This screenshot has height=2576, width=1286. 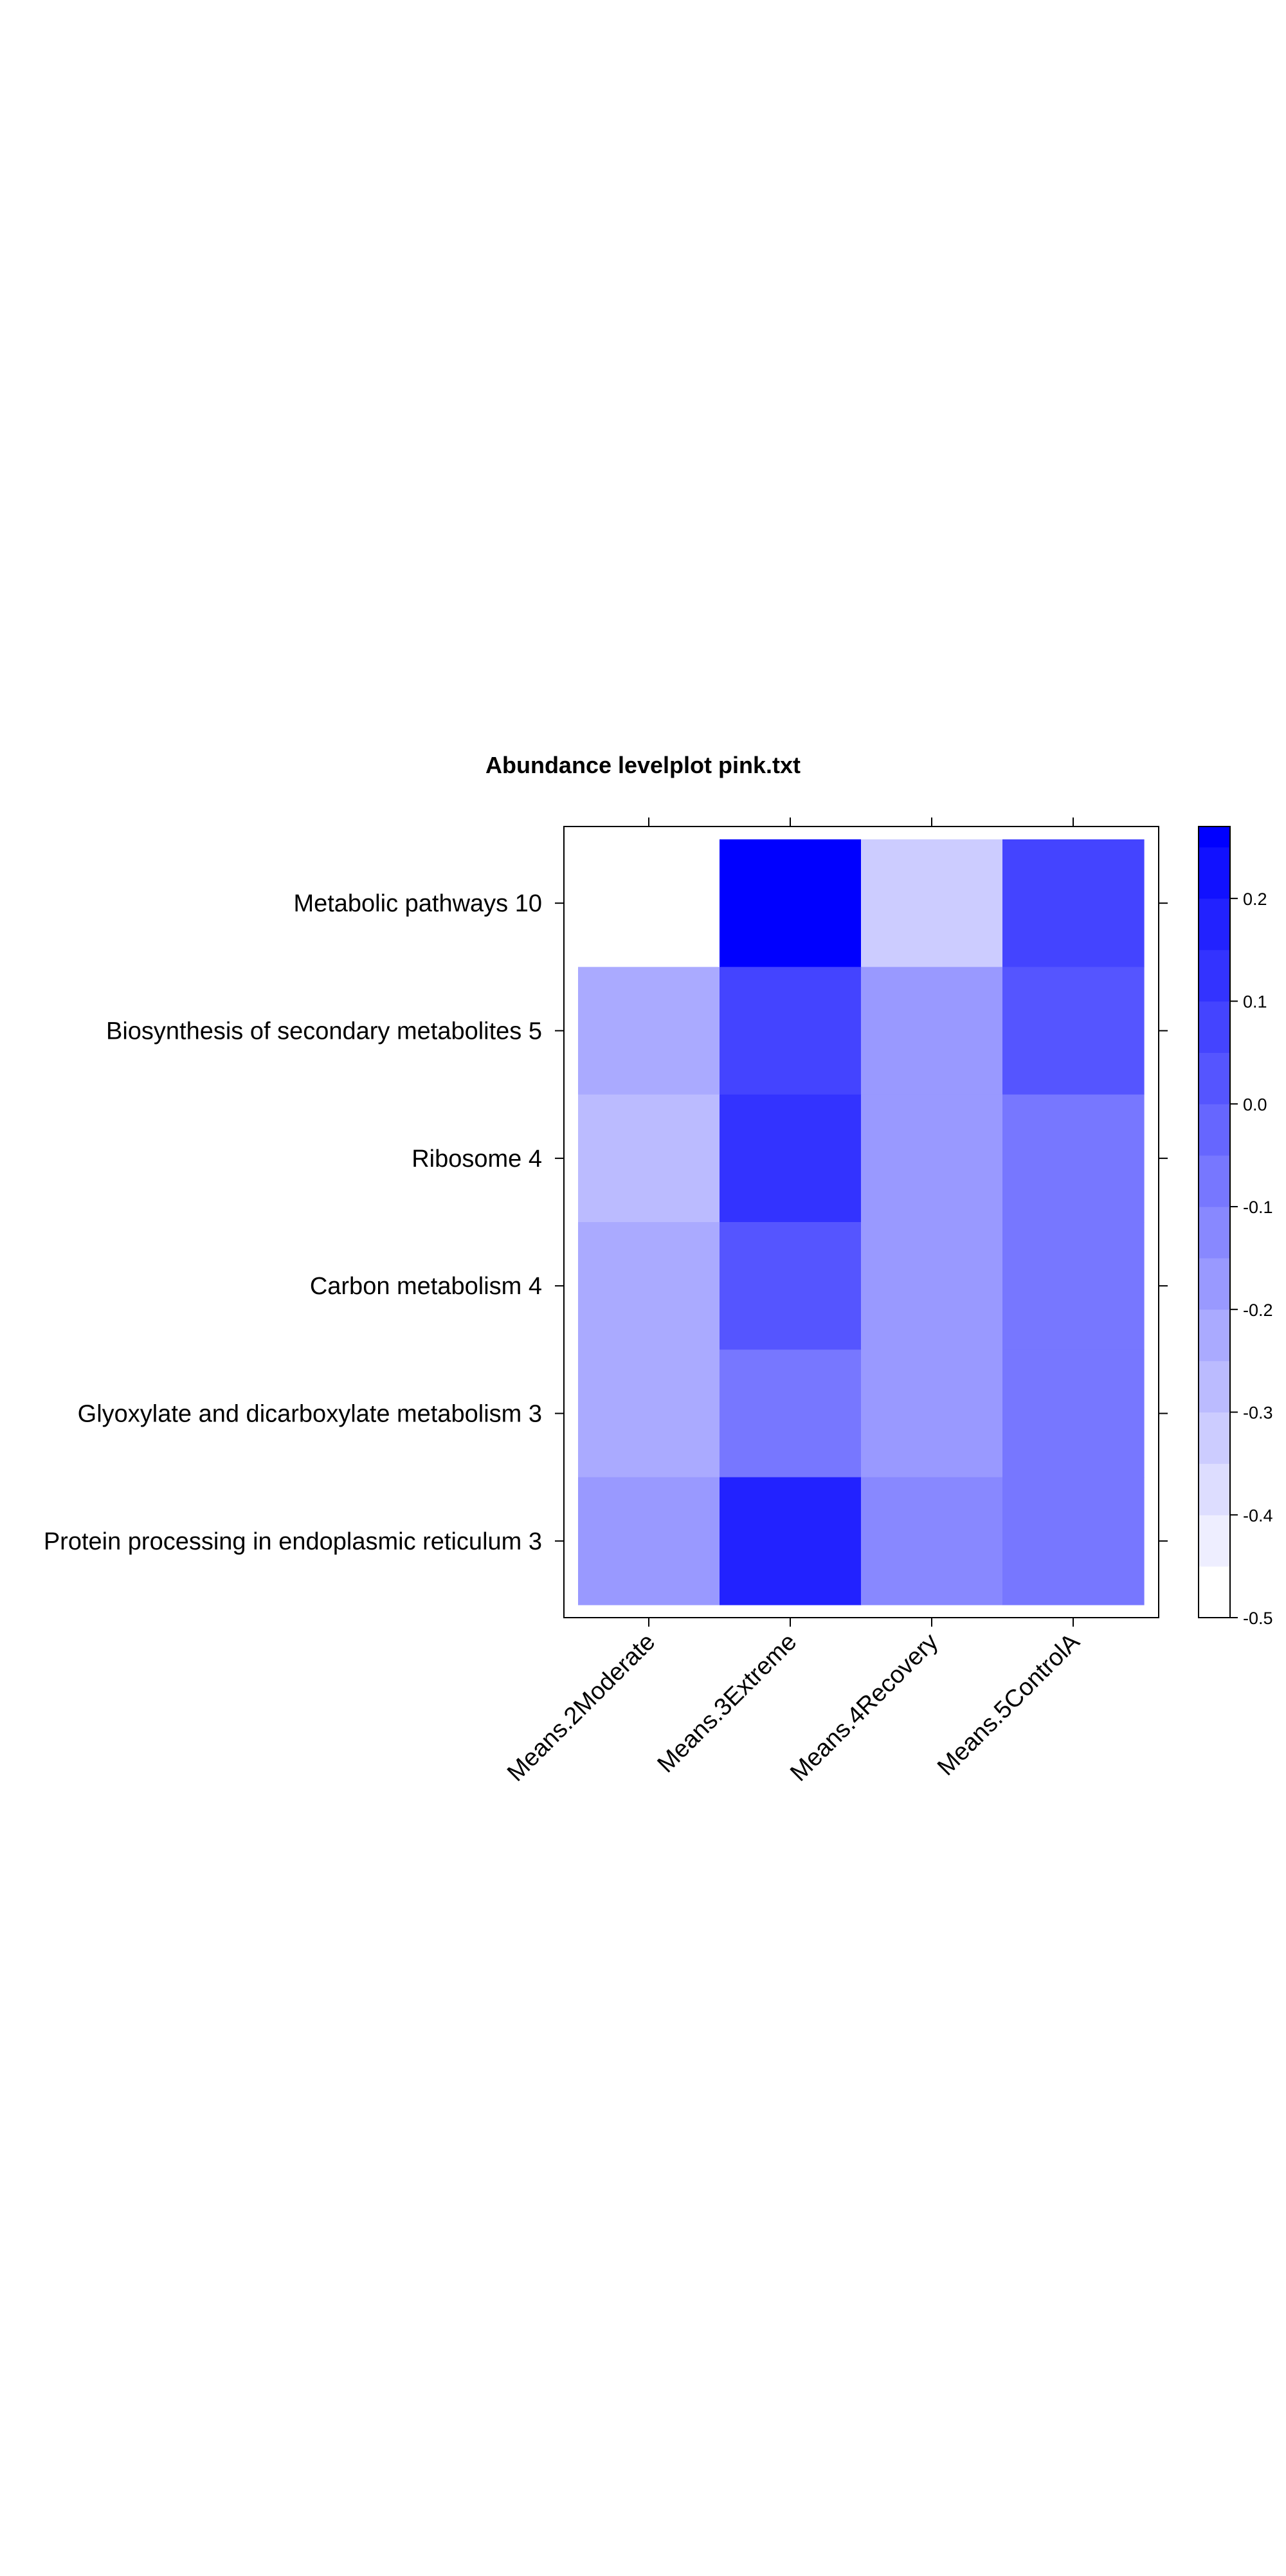 What do you see at coordinates (417, 903) in the screenshot?
I see `y-tick-label: Metabolic pathways 10` at bounding box center [417, 903].